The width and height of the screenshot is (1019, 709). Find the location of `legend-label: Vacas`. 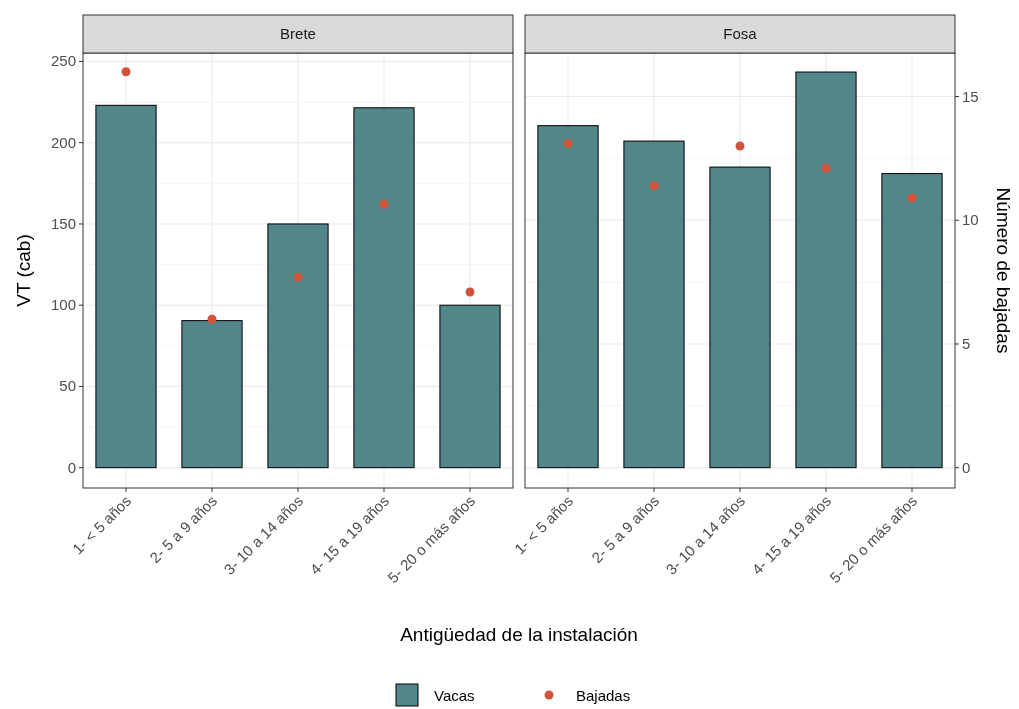

legend-label: Vacas is located at coordinates (454, 695).